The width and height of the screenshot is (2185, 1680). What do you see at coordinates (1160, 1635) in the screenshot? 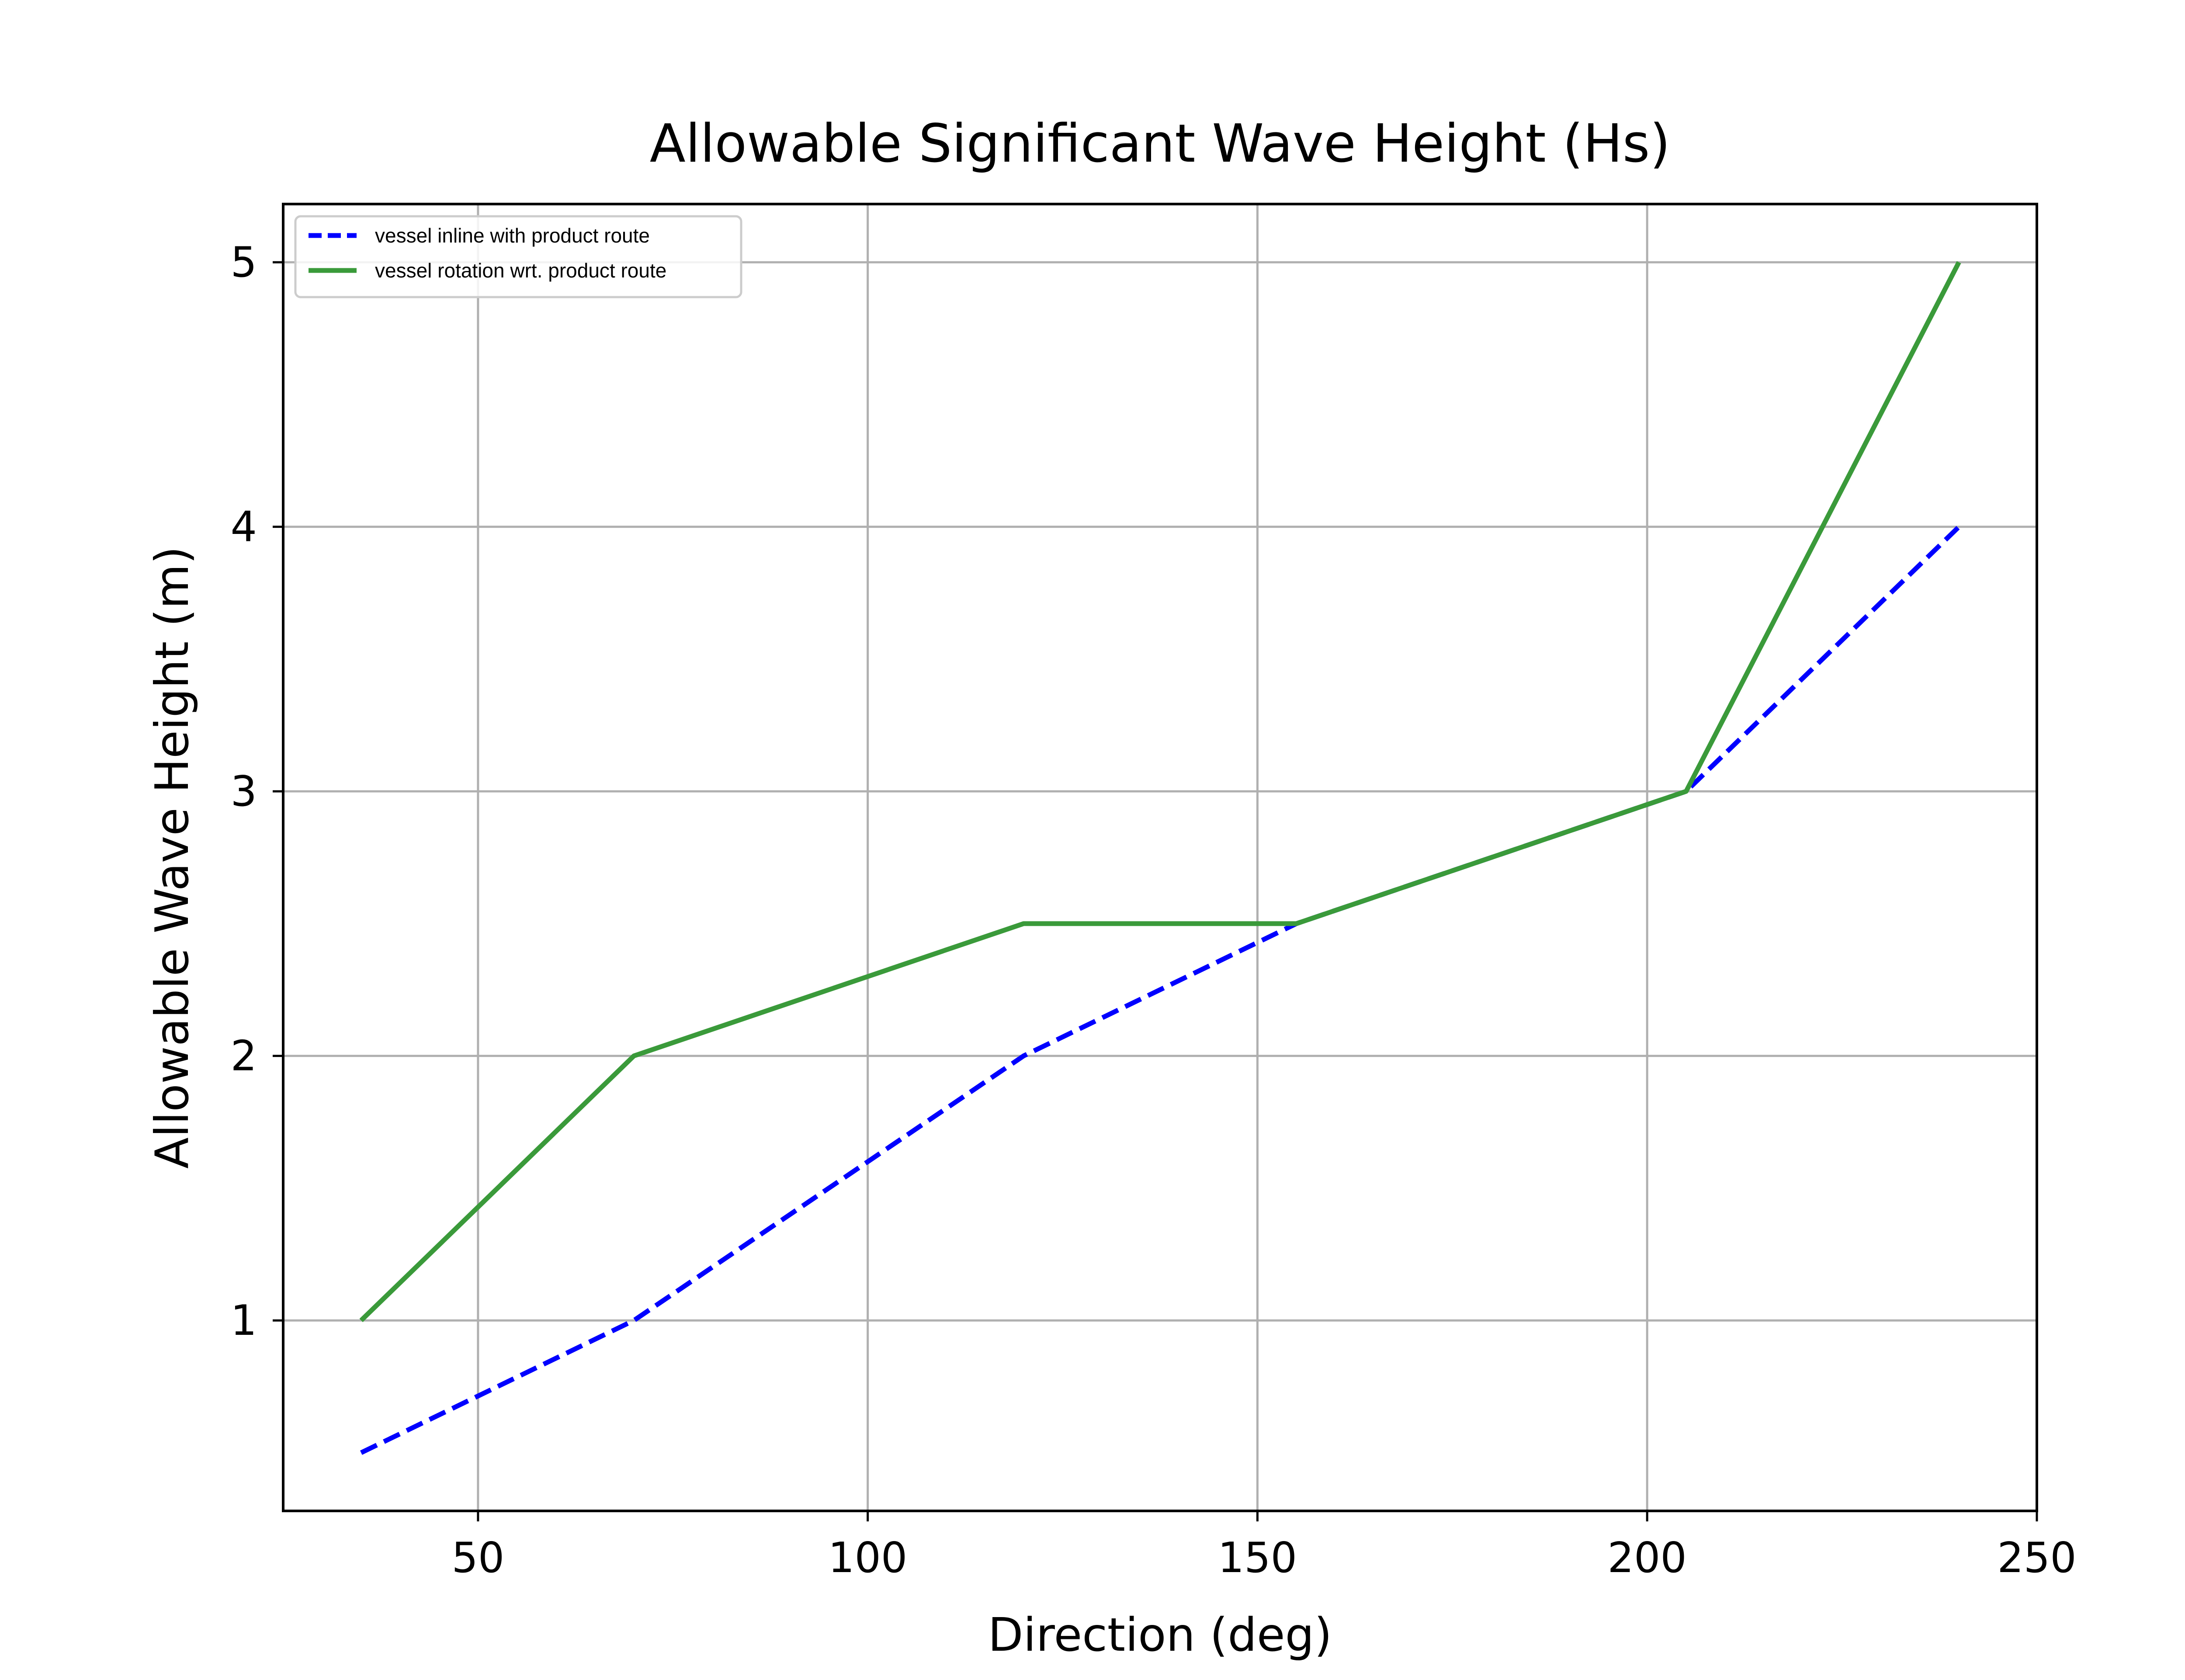
I see `x-axis-label: Direction (deg)` at bounding box center [1160, 1635].